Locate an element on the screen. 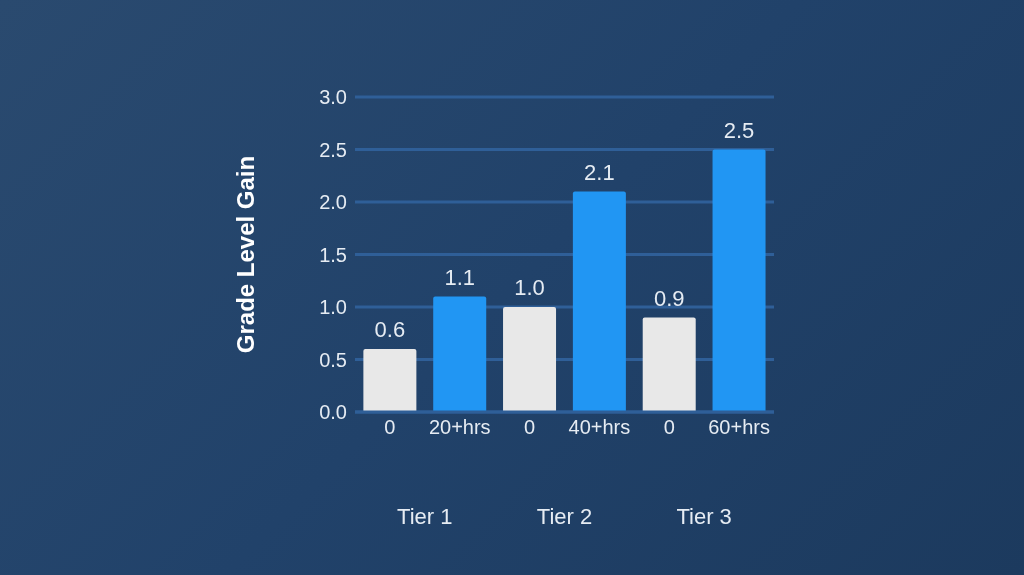 The image size is (1024, 575). x-tick-label: 40+hrs is located at coordinates (599, 427).